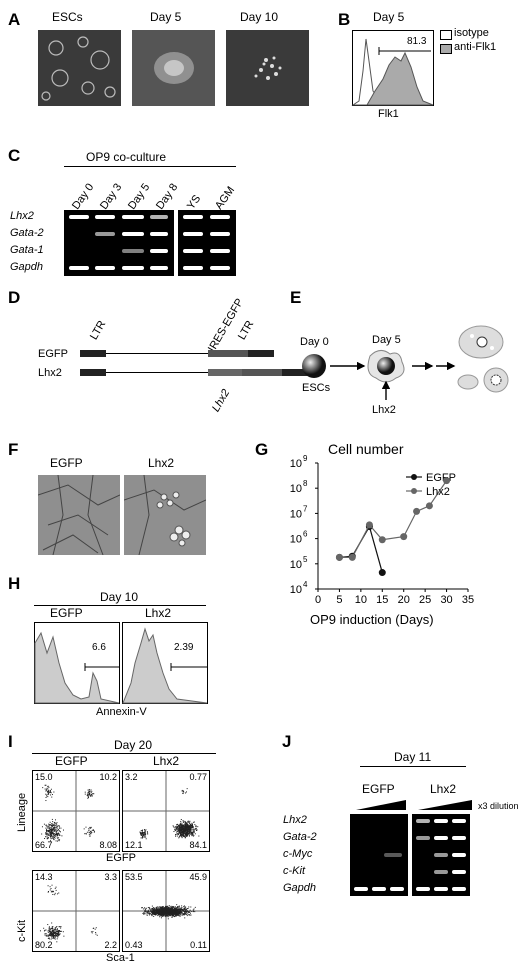  Describe the element at coordinates (468, 600) in the screenshot. I see `x-tick-label: 35` at that location.